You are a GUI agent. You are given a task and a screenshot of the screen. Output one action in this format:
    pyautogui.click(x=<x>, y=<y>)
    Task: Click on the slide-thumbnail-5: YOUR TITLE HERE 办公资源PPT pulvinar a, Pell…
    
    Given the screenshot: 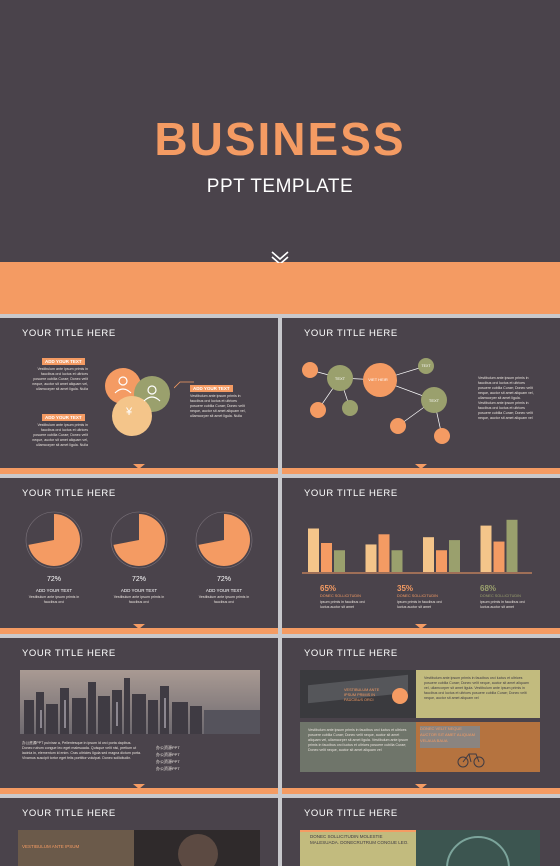 What is the action you would take?
    pyautogui.click(x=139, y=716)
    